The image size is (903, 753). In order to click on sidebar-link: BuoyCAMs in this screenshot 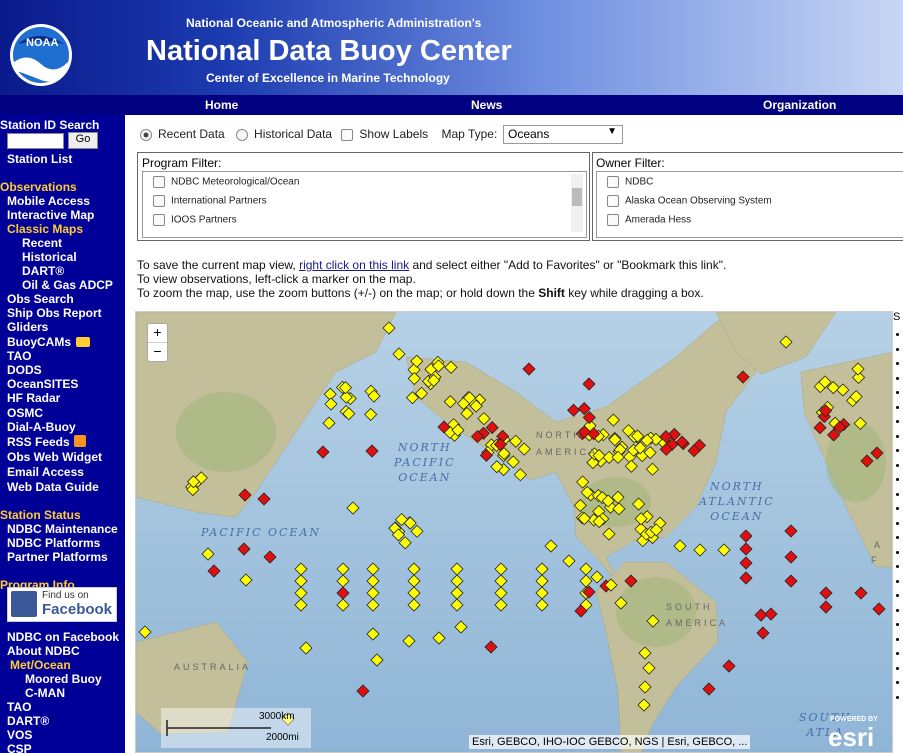, I will do `click(39, 341)`.